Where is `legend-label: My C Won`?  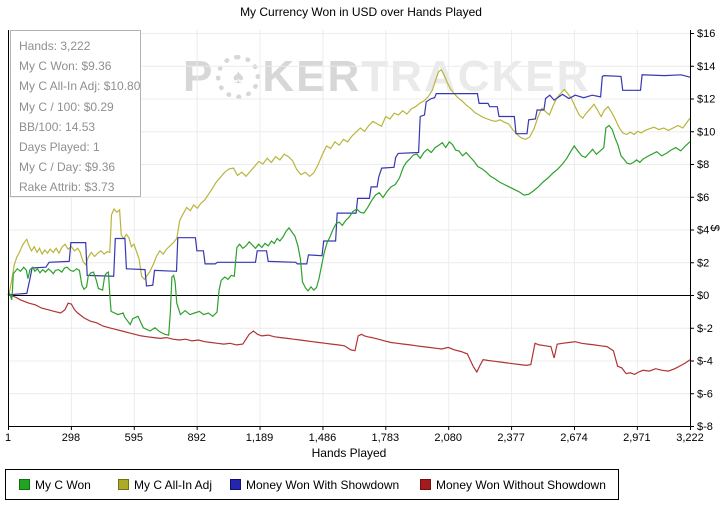
legend-label: My C Won is located at coordinates (63, 484).